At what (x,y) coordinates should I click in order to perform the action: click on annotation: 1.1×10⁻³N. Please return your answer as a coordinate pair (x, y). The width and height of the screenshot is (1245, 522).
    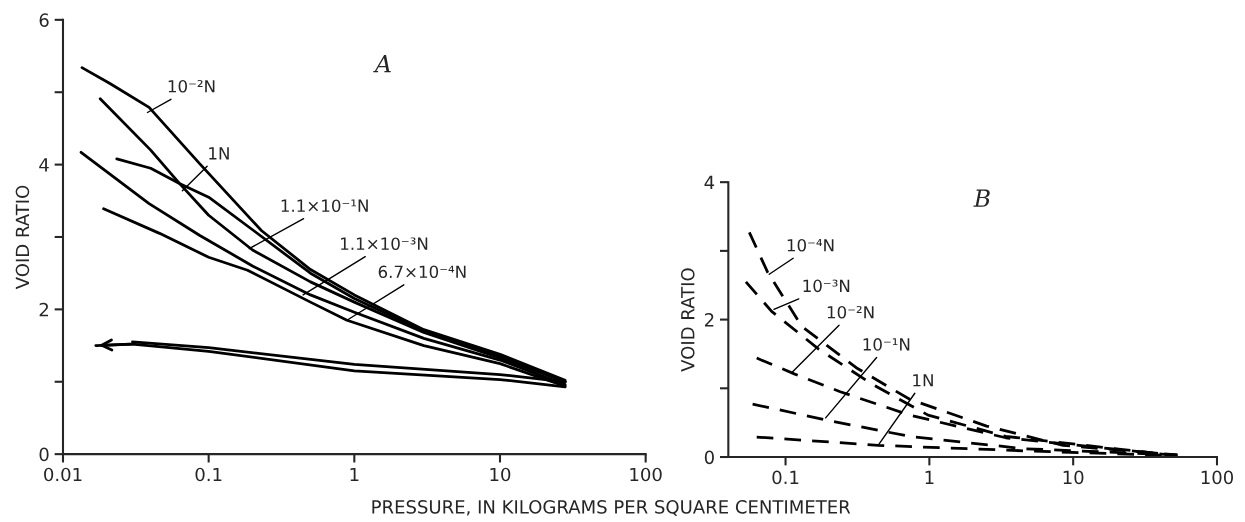
    Looking at the image, I should click on (384, 243).